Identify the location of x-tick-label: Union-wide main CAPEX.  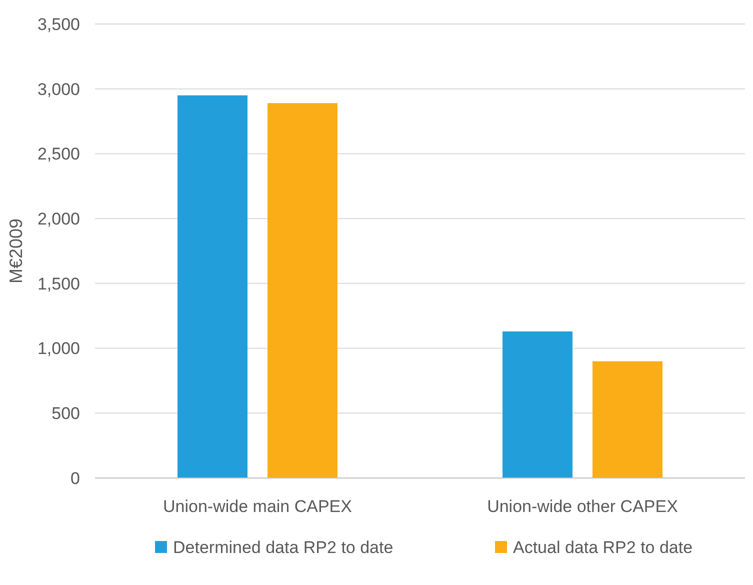
(257, 506).